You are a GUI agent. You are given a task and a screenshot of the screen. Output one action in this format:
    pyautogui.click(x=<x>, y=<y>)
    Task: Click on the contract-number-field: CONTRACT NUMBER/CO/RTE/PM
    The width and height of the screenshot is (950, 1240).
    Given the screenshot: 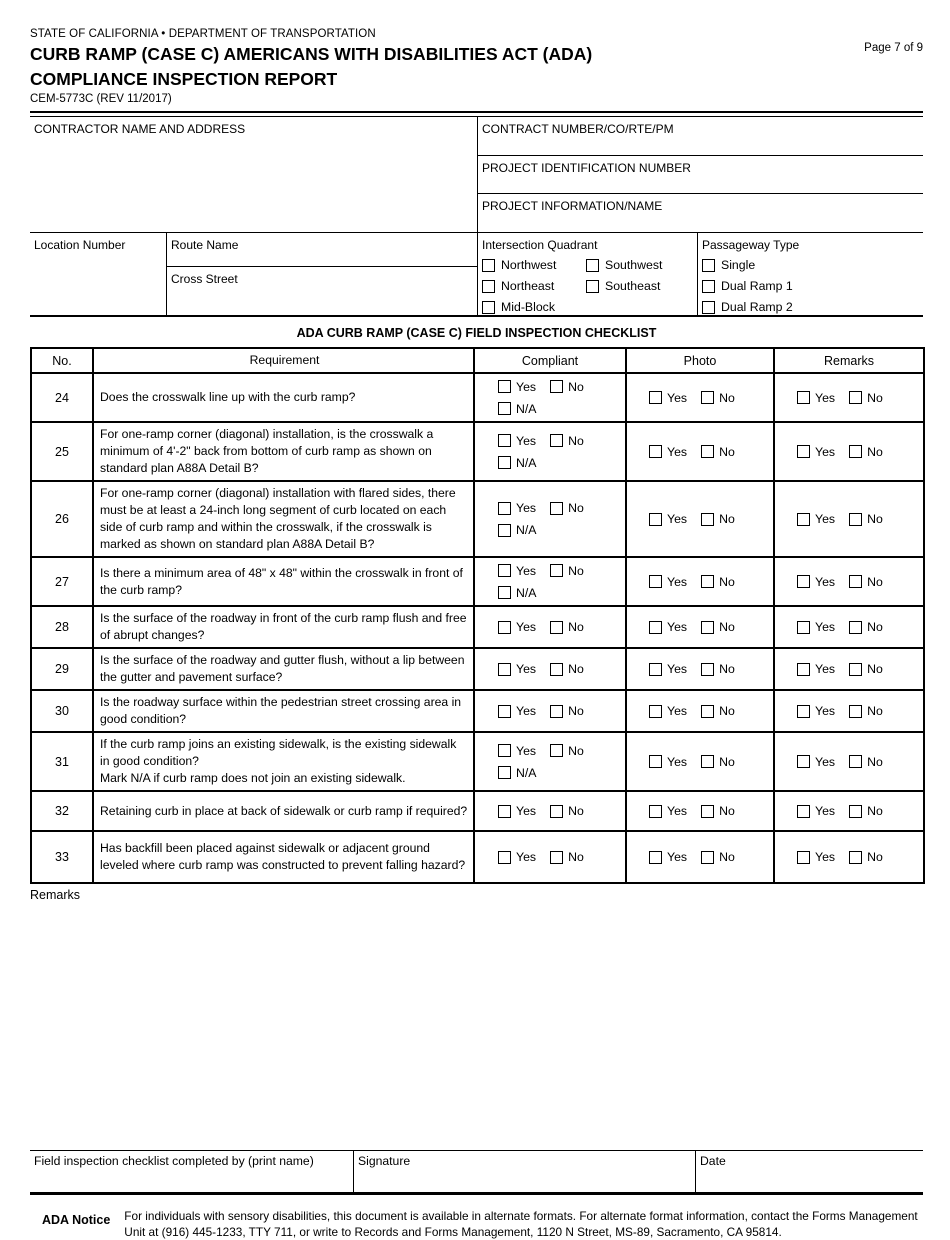 What is the action you would take?
    pyautogui.click(x=700, y=136)
    